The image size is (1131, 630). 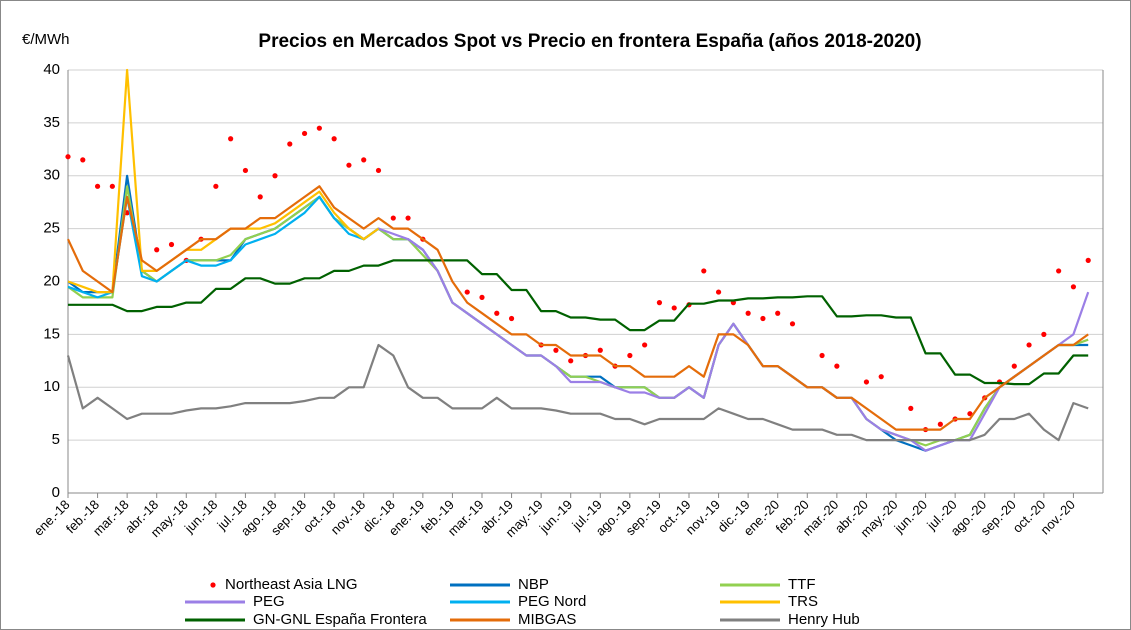 What do you see at coordinates (291, 584) in the screenshot?
I see `legend-label: Northeast Asia LNG` at bounding box center [291, 584].